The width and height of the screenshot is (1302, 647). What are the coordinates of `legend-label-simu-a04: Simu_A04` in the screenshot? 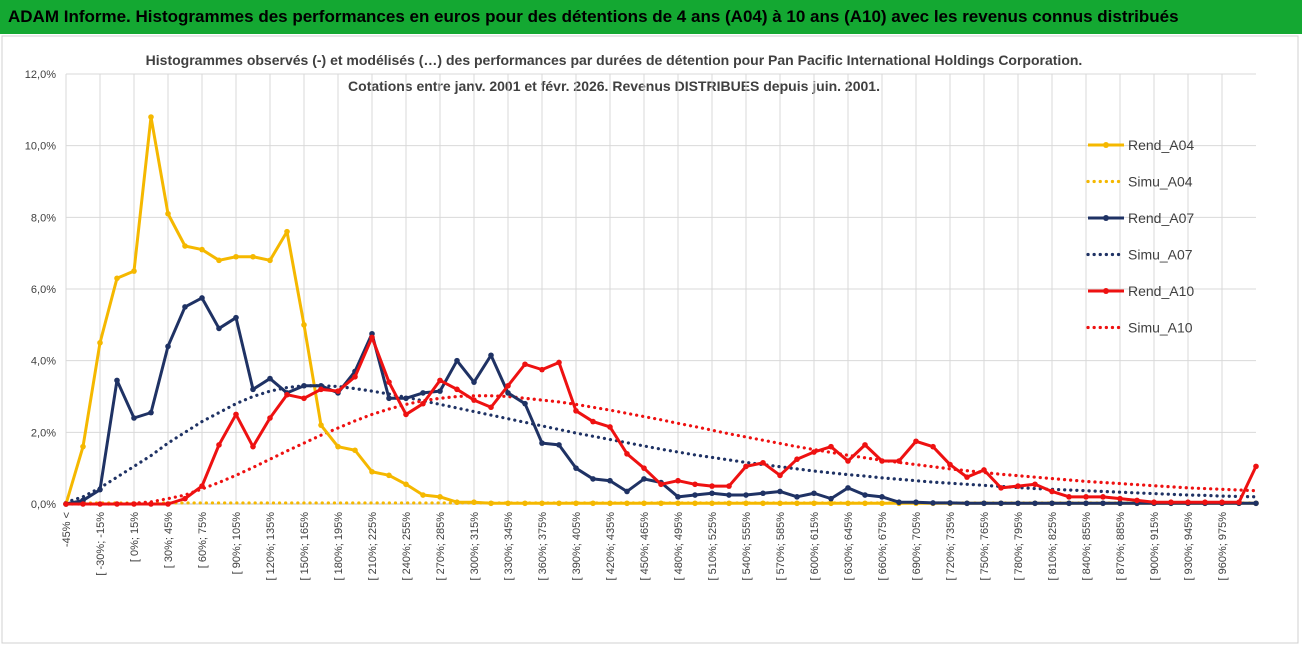 It's located at (1160, 182).